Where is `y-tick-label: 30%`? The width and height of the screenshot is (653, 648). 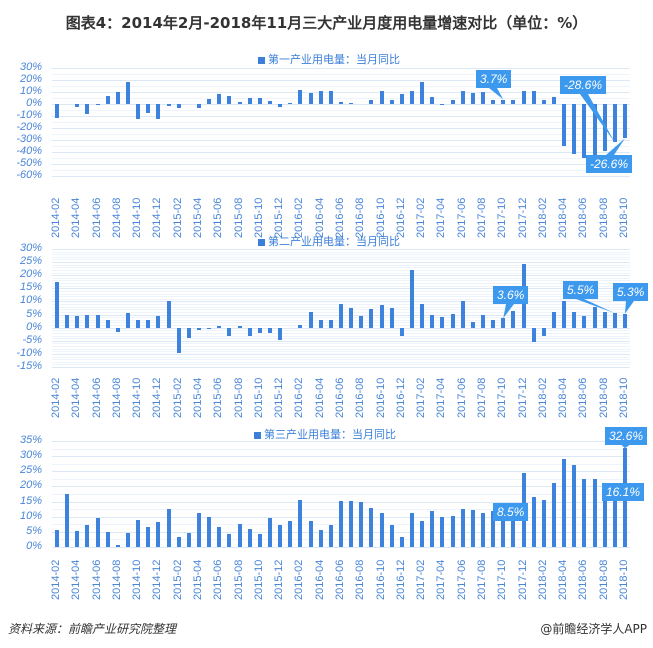
y-tick-label: 30% is located at coordinates (30, 455).